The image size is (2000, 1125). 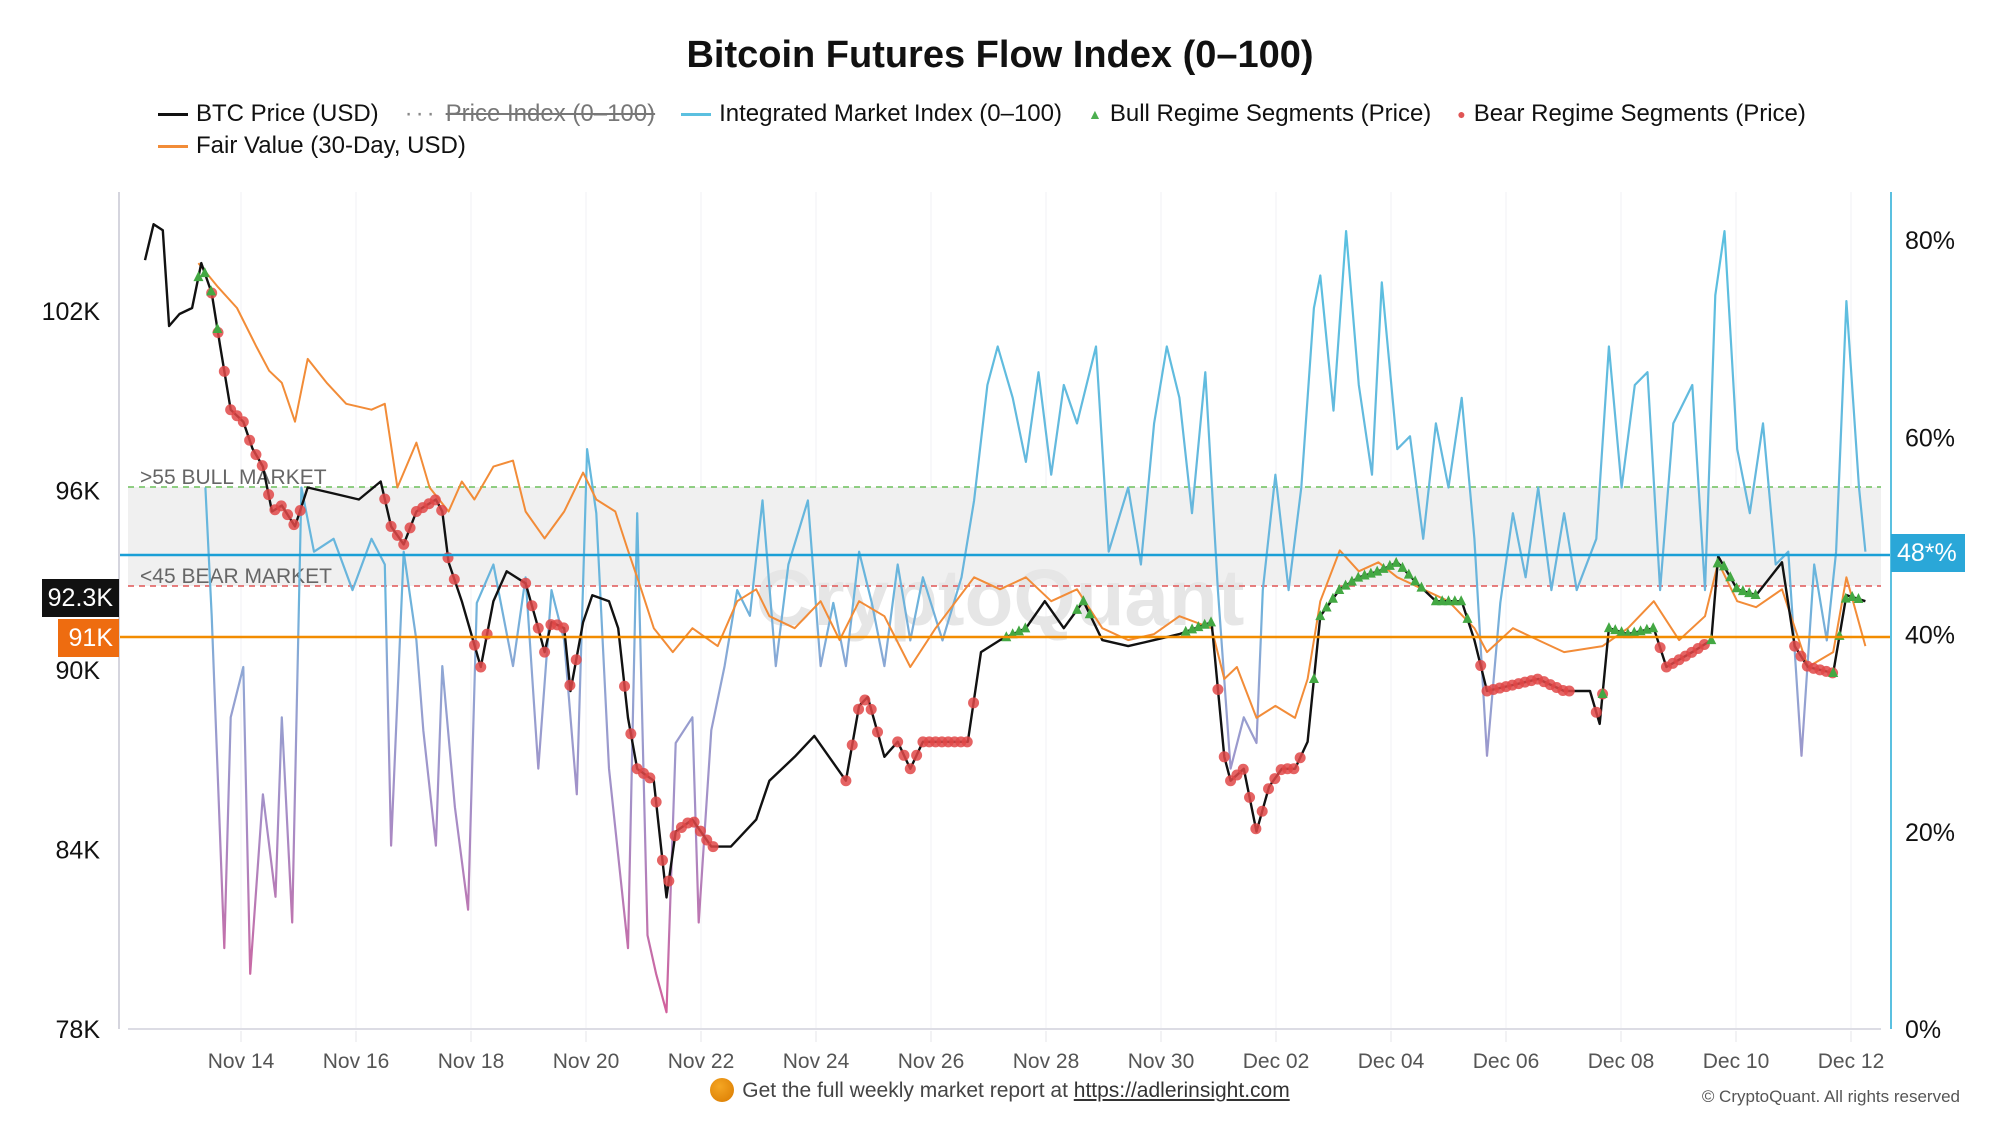 I want to click on legend-btc-price: BTC Price (USD), so click(x=268, y=114).